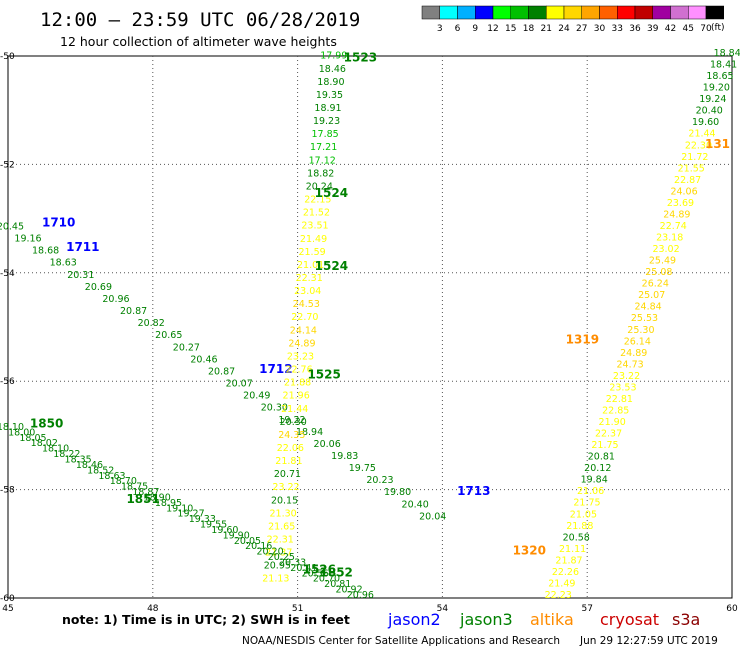  What do you see at coordinates (362, 468) in the screenshot?
I see `wave-height-value: 19.75` at bounding box center [362, 468].